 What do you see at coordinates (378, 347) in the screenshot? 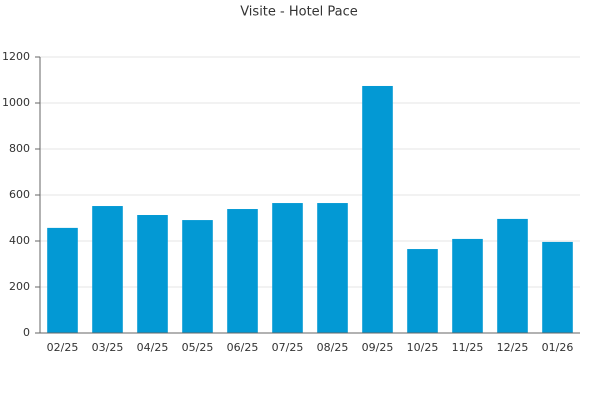
I see `x-tick-label: 09/25` at bounding box center [378, 347].